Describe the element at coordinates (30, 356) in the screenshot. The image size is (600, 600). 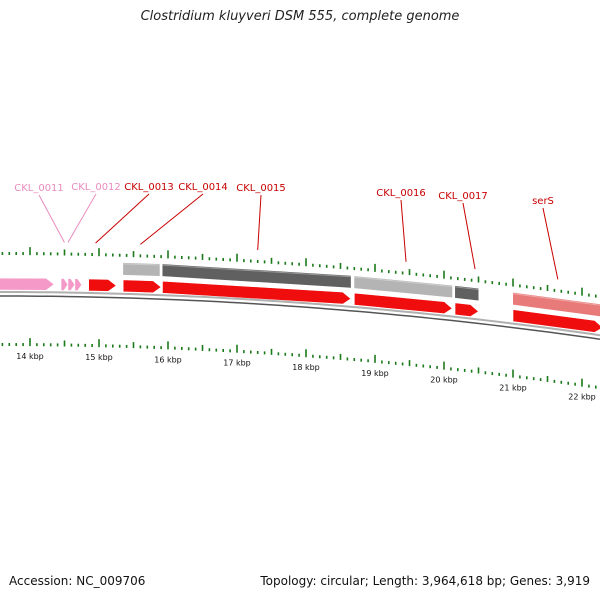
I see `kbp-tick-label: 14 kbp` at that location.